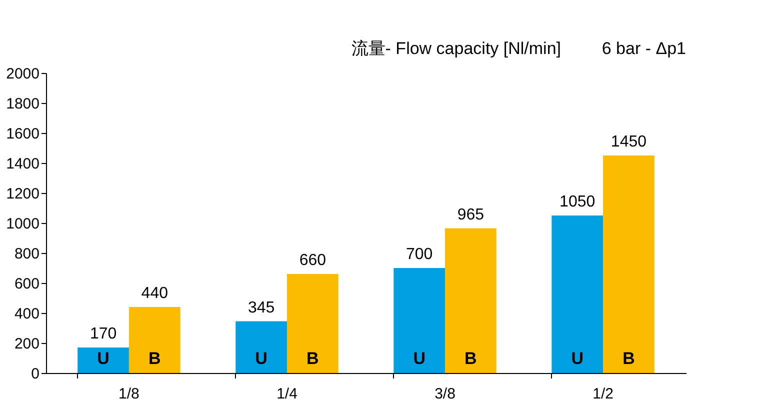 The height and width of the screenshot is (413, 758). I want to click on x-tick-label: 1/8, so click(129, 394).